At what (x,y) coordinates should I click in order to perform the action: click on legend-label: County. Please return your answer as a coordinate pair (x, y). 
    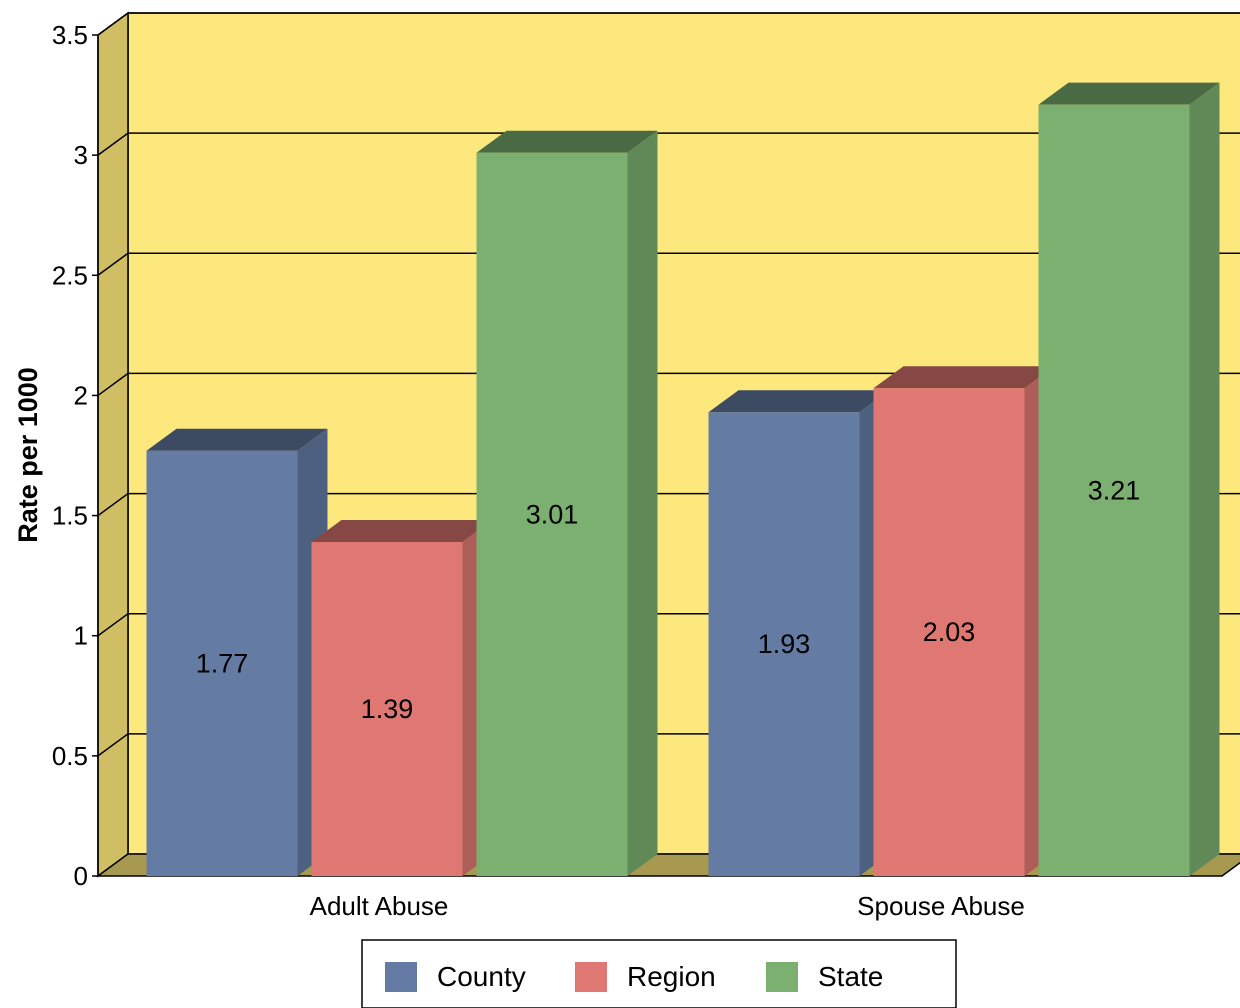
    Looking at the image, I should click on (481, 976).